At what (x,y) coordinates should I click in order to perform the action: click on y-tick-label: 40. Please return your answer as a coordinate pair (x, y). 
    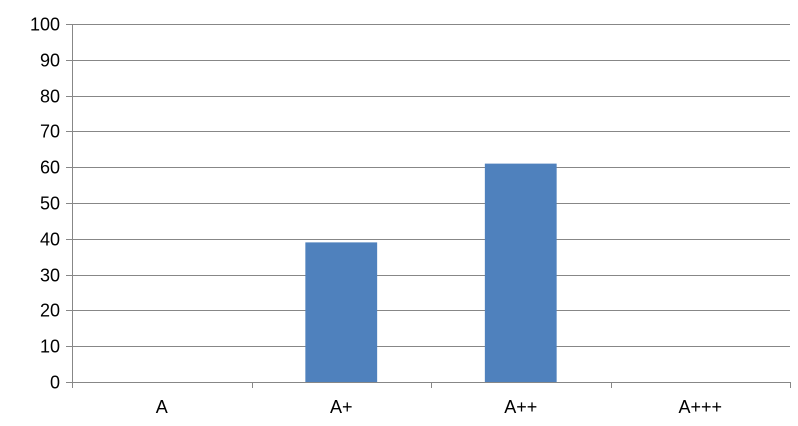
    Looking at the image, I should click on (50, 240).